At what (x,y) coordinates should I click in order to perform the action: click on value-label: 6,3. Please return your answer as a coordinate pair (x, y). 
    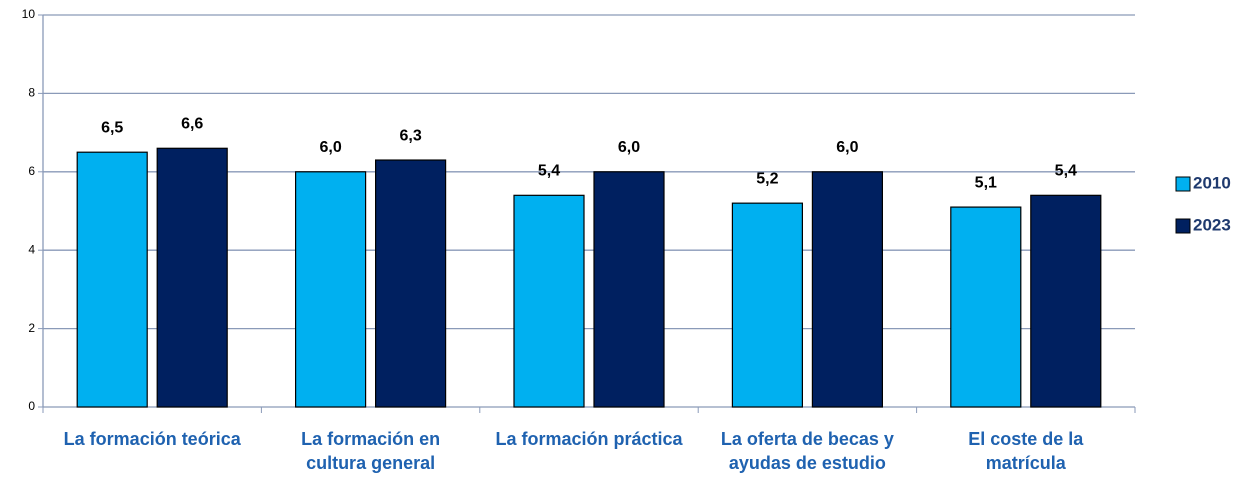
    Looking at the image, I should click on (410, 135).